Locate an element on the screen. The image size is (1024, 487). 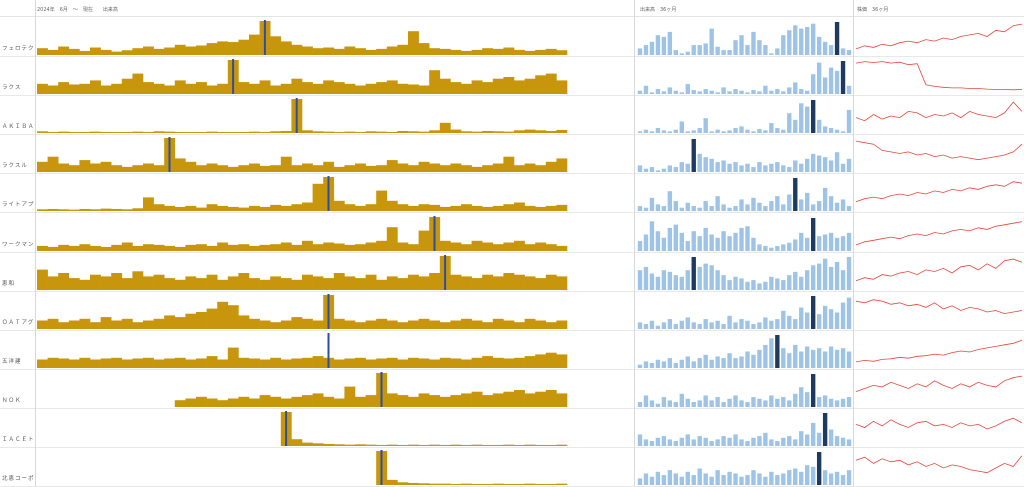
stock-row: 五洋建 is located at coordinates (512, 350).